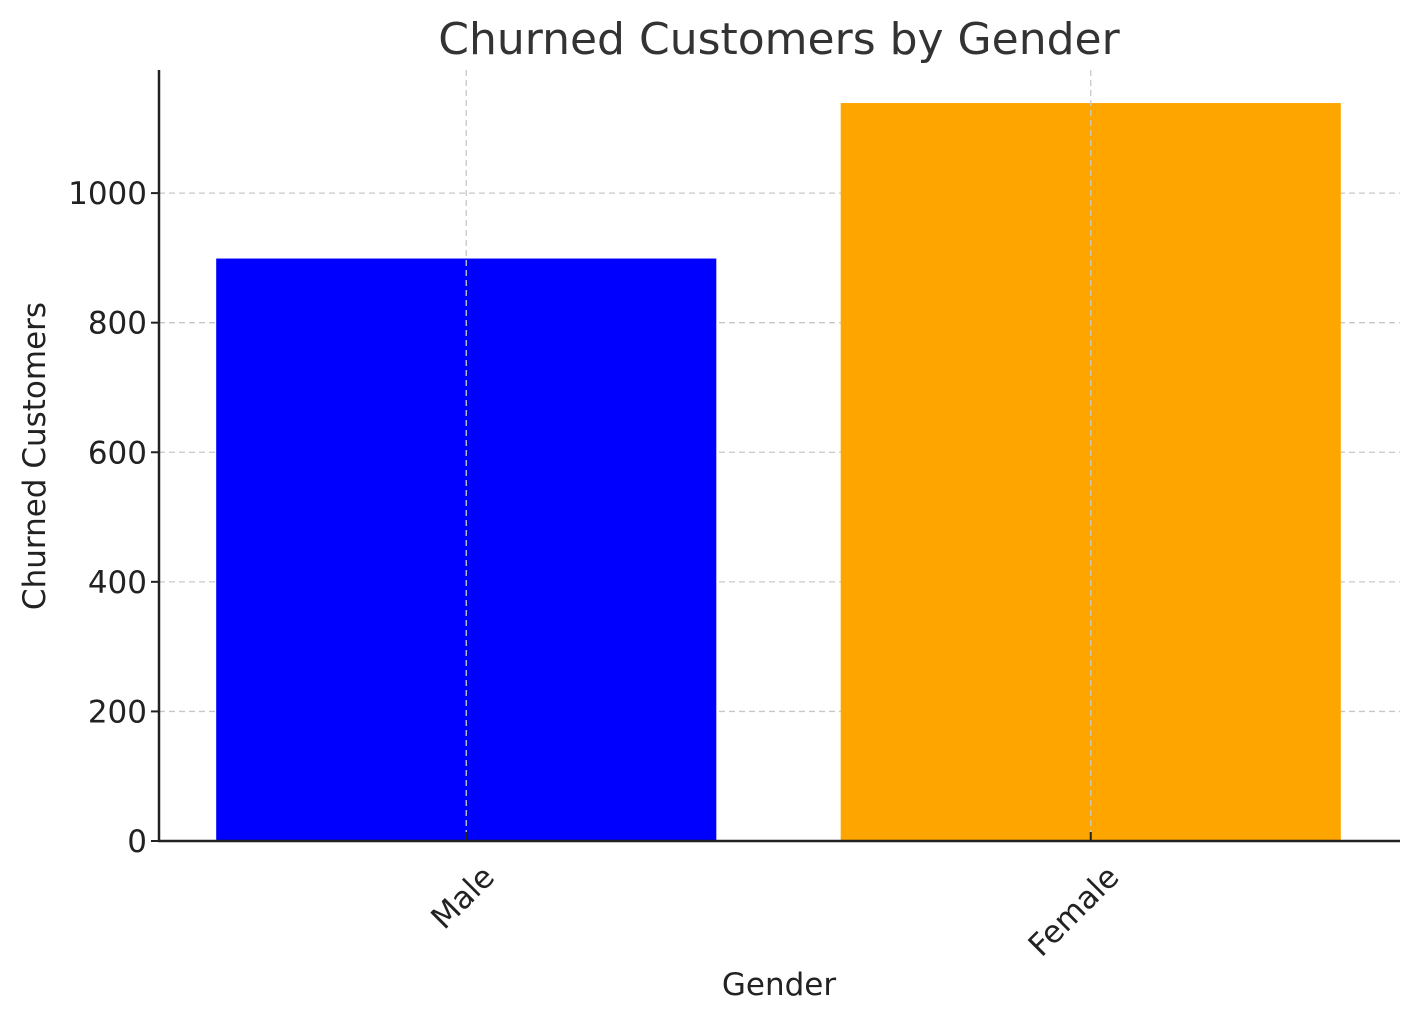 The image size is (1418, 1023). What do you see at coordinates (107, 194) in the screenshot?
I see `y-tick-label: 1000` at bounding box center [107, 194].